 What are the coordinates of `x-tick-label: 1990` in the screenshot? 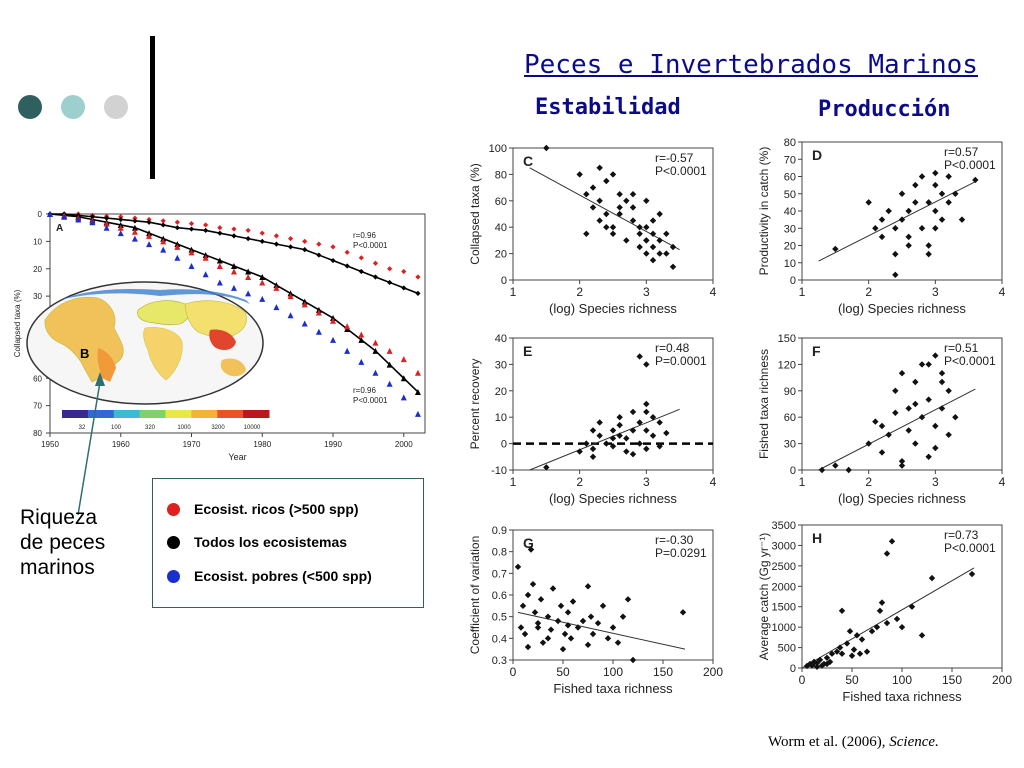 It's located at (333, 444).